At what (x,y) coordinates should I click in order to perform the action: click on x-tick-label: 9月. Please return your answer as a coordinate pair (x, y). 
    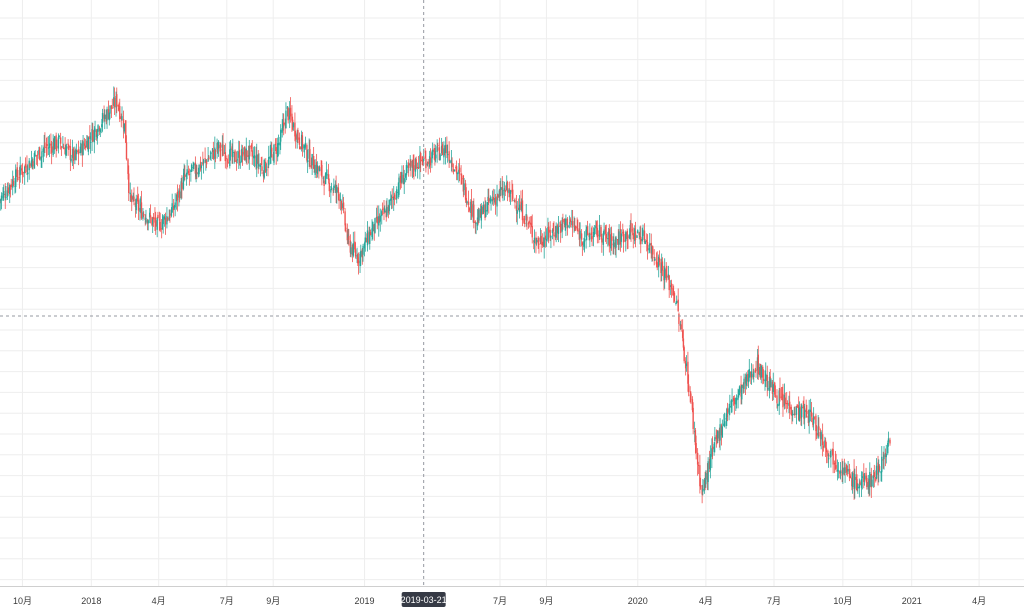
    Looking at the image, I should click on (546, 601).